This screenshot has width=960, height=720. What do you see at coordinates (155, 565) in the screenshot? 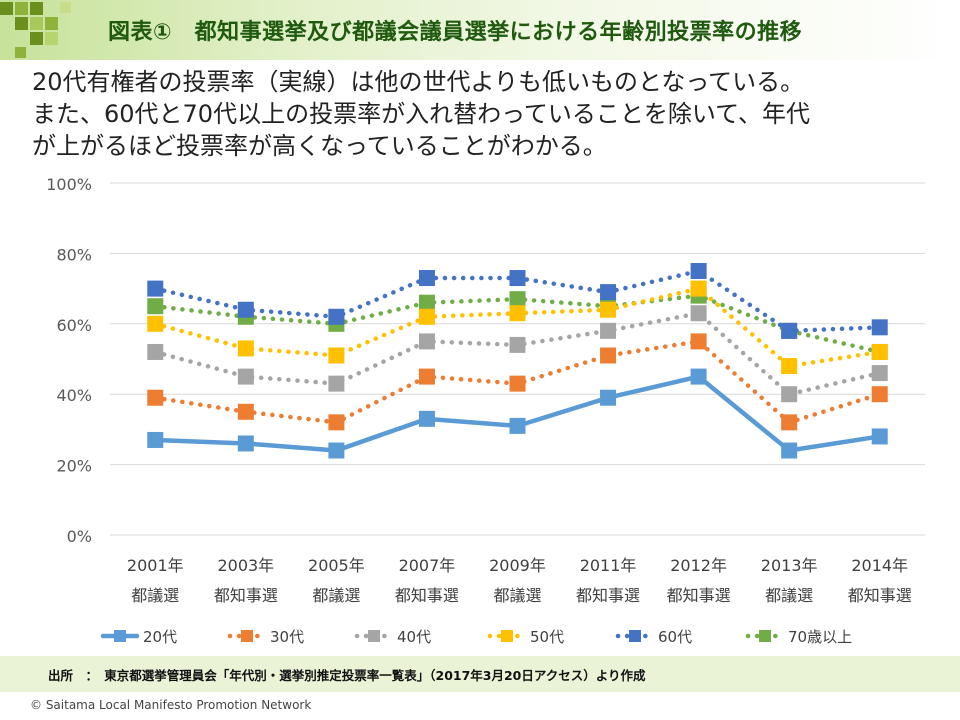
I see `x-tick-label: 2001年` at bounding box center [155, 565].